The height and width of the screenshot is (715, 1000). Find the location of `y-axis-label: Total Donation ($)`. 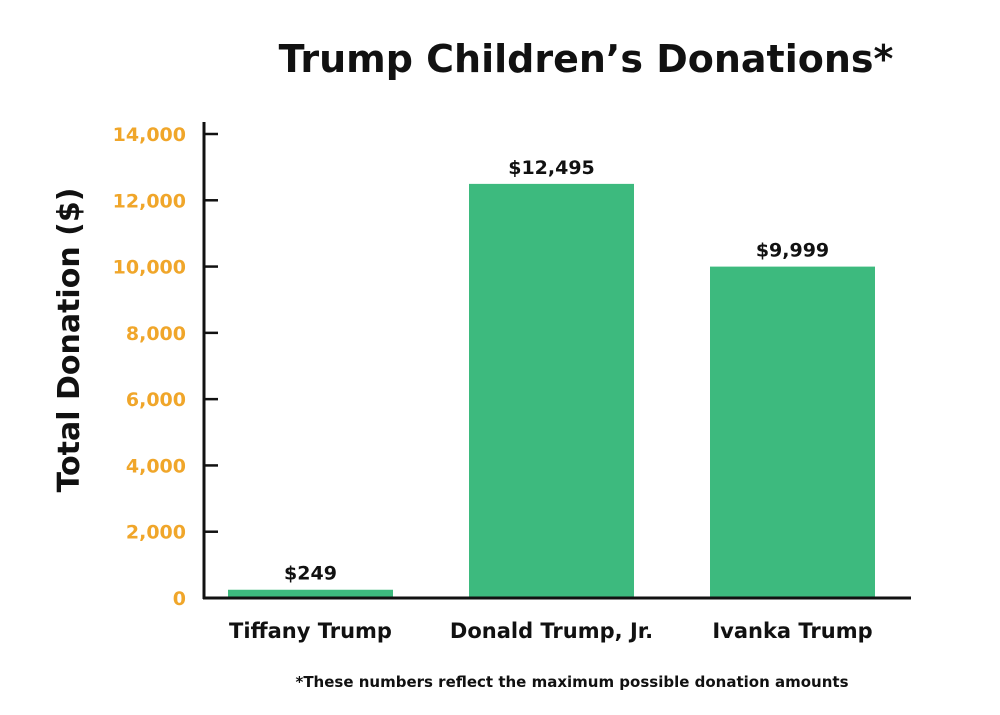

y-axis-label: Total Donation ($) is located at coordinates (69, 340).